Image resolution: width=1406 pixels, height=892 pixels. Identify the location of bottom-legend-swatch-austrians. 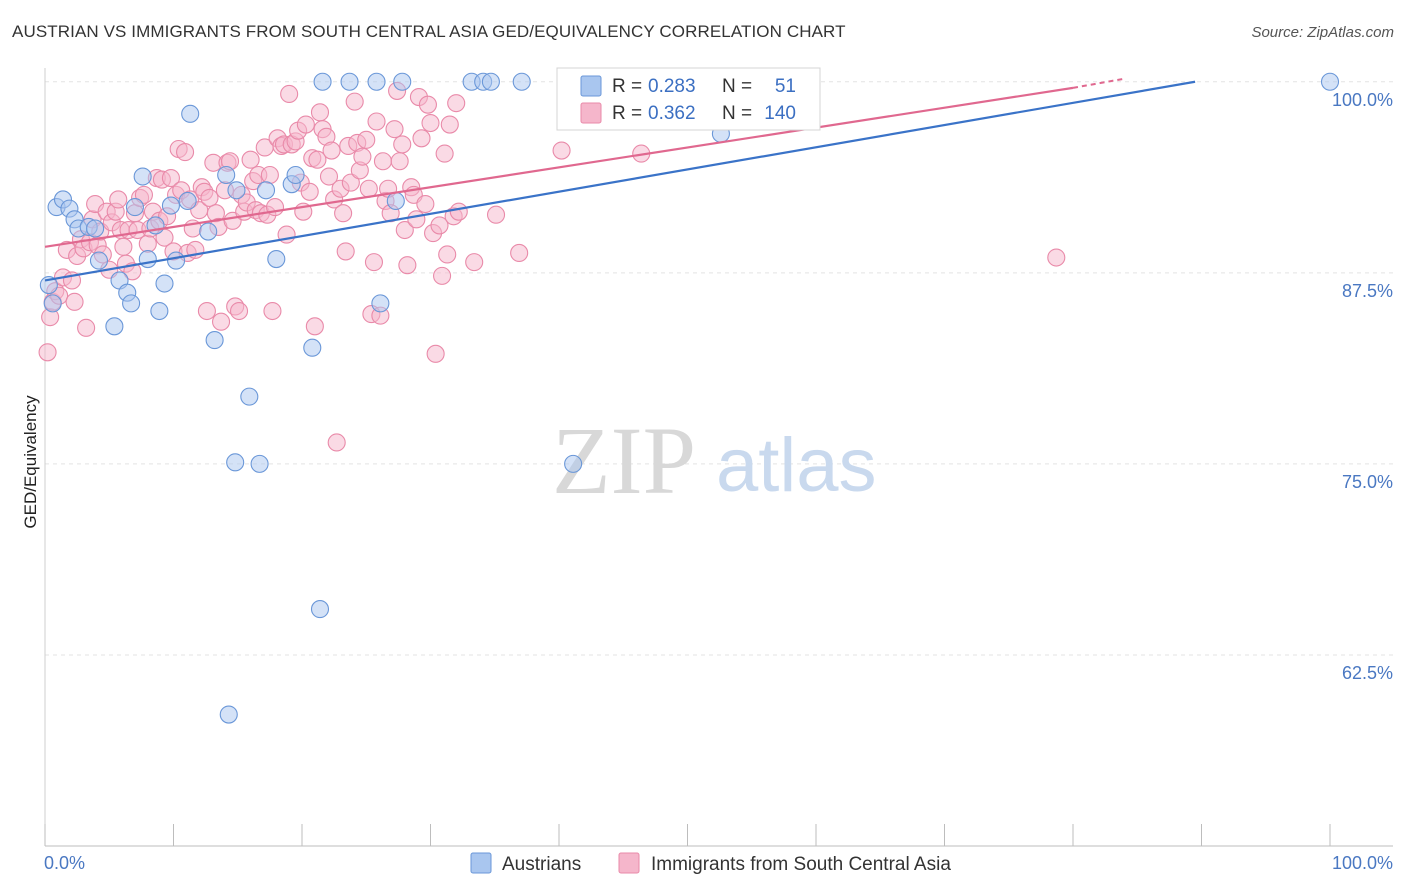
(481, 863).